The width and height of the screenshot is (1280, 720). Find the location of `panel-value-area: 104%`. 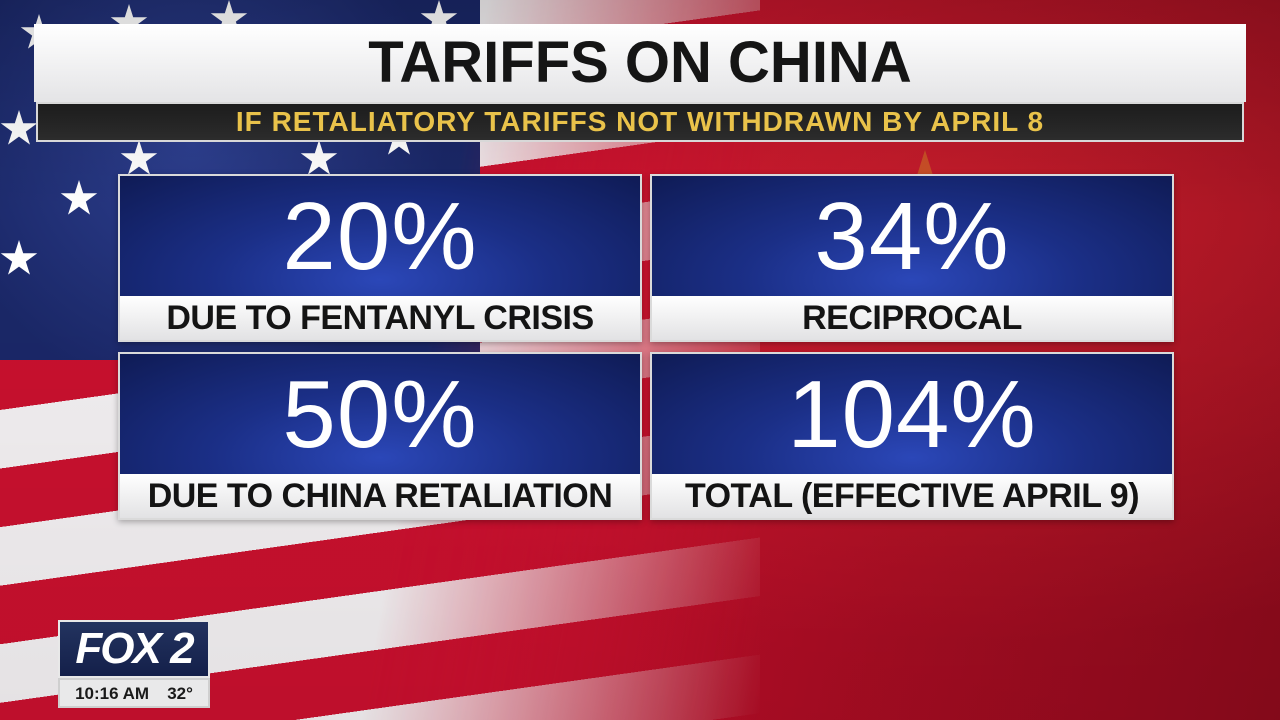

panel-value-area: 104% is located at coordinates (912, 415).